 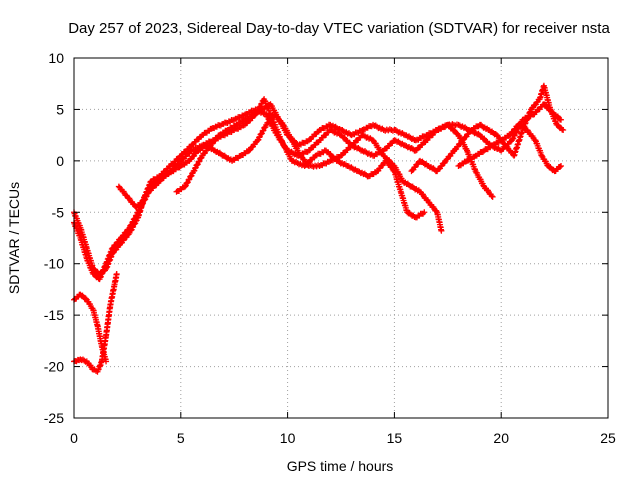 What do you see at coordinates (14, 238) in the screenshot?
I see `y-axis-label: SDTVAR / TECUs` at bounding box center [14, 238].